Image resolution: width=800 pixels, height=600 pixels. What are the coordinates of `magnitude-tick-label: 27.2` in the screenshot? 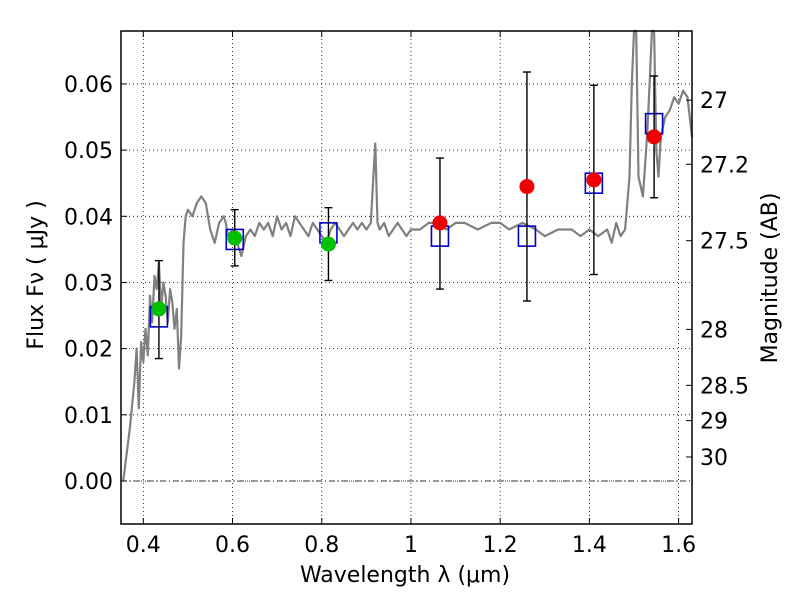 It's located at (724, 165).